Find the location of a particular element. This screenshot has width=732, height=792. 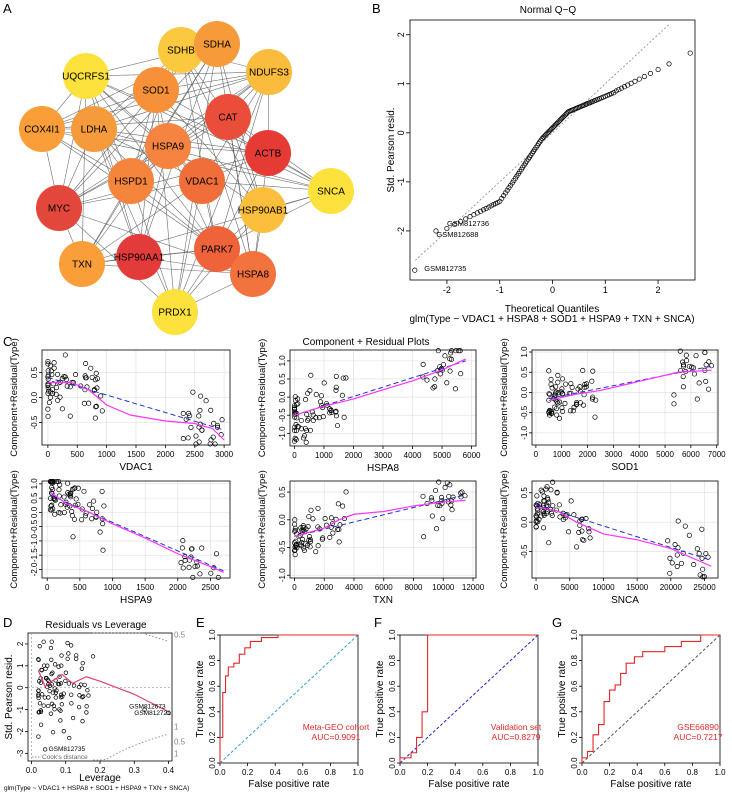

cr-xtick-label: 500 is located at coordinates (78, 454).